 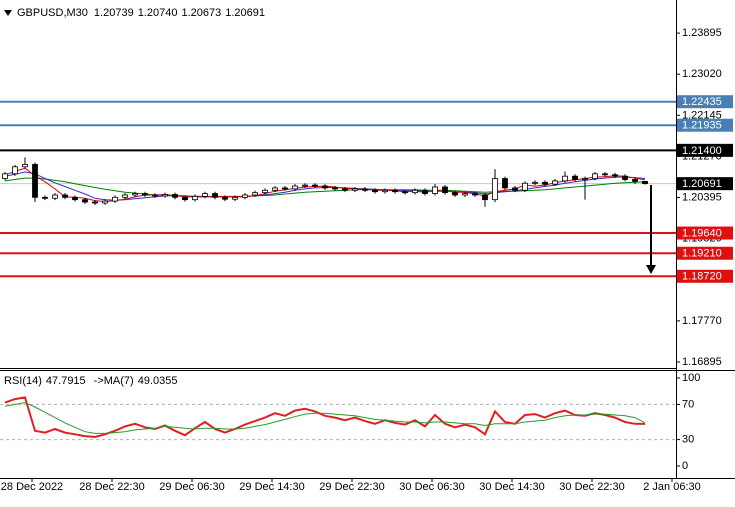 What do you see at coordinates (702, 33) in the screenshot?
I see `y-tick-label: 1.23895` at bounding box center [702, 33].